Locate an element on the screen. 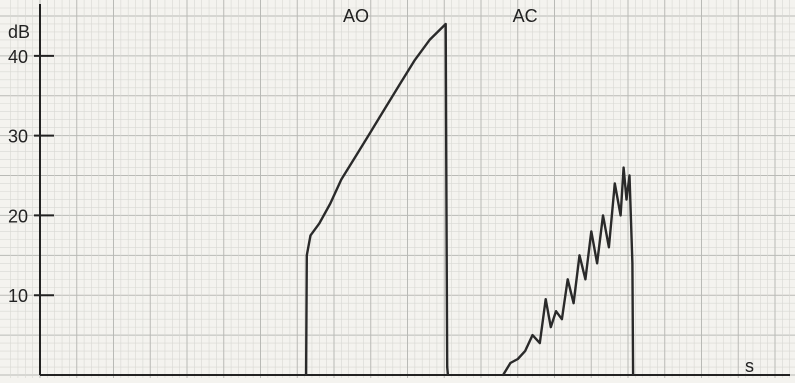 The width and height of the screenshot is (795, 383). annotations: AO AC is located at coordinates (440, 16).